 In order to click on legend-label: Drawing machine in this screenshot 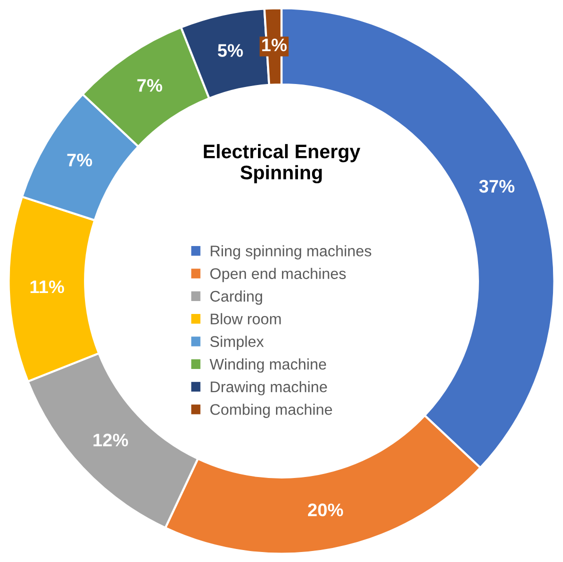, I will do `click(268, 388)`.